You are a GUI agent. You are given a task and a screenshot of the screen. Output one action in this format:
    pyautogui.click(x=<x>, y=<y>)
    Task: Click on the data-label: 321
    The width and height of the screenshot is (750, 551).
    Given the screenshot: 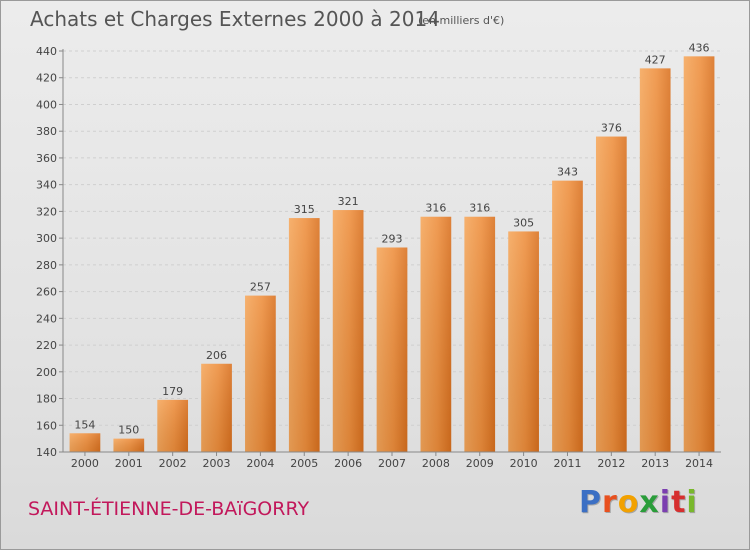 What is the action you would take?
    pyautogui.click(x=348, y=201)
    